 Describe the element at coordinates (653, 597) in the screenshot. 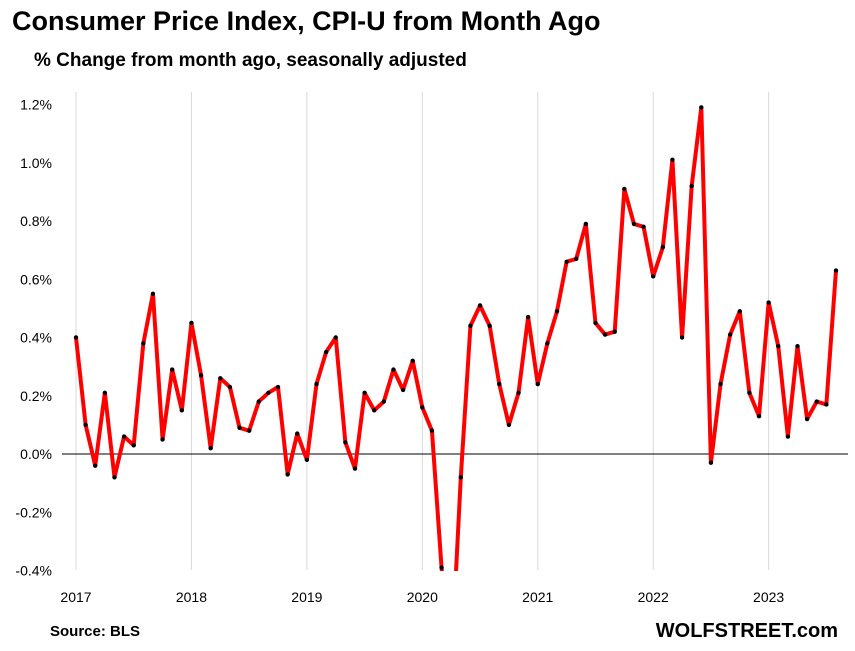

I see `x-tick-label: 2022` at that location.